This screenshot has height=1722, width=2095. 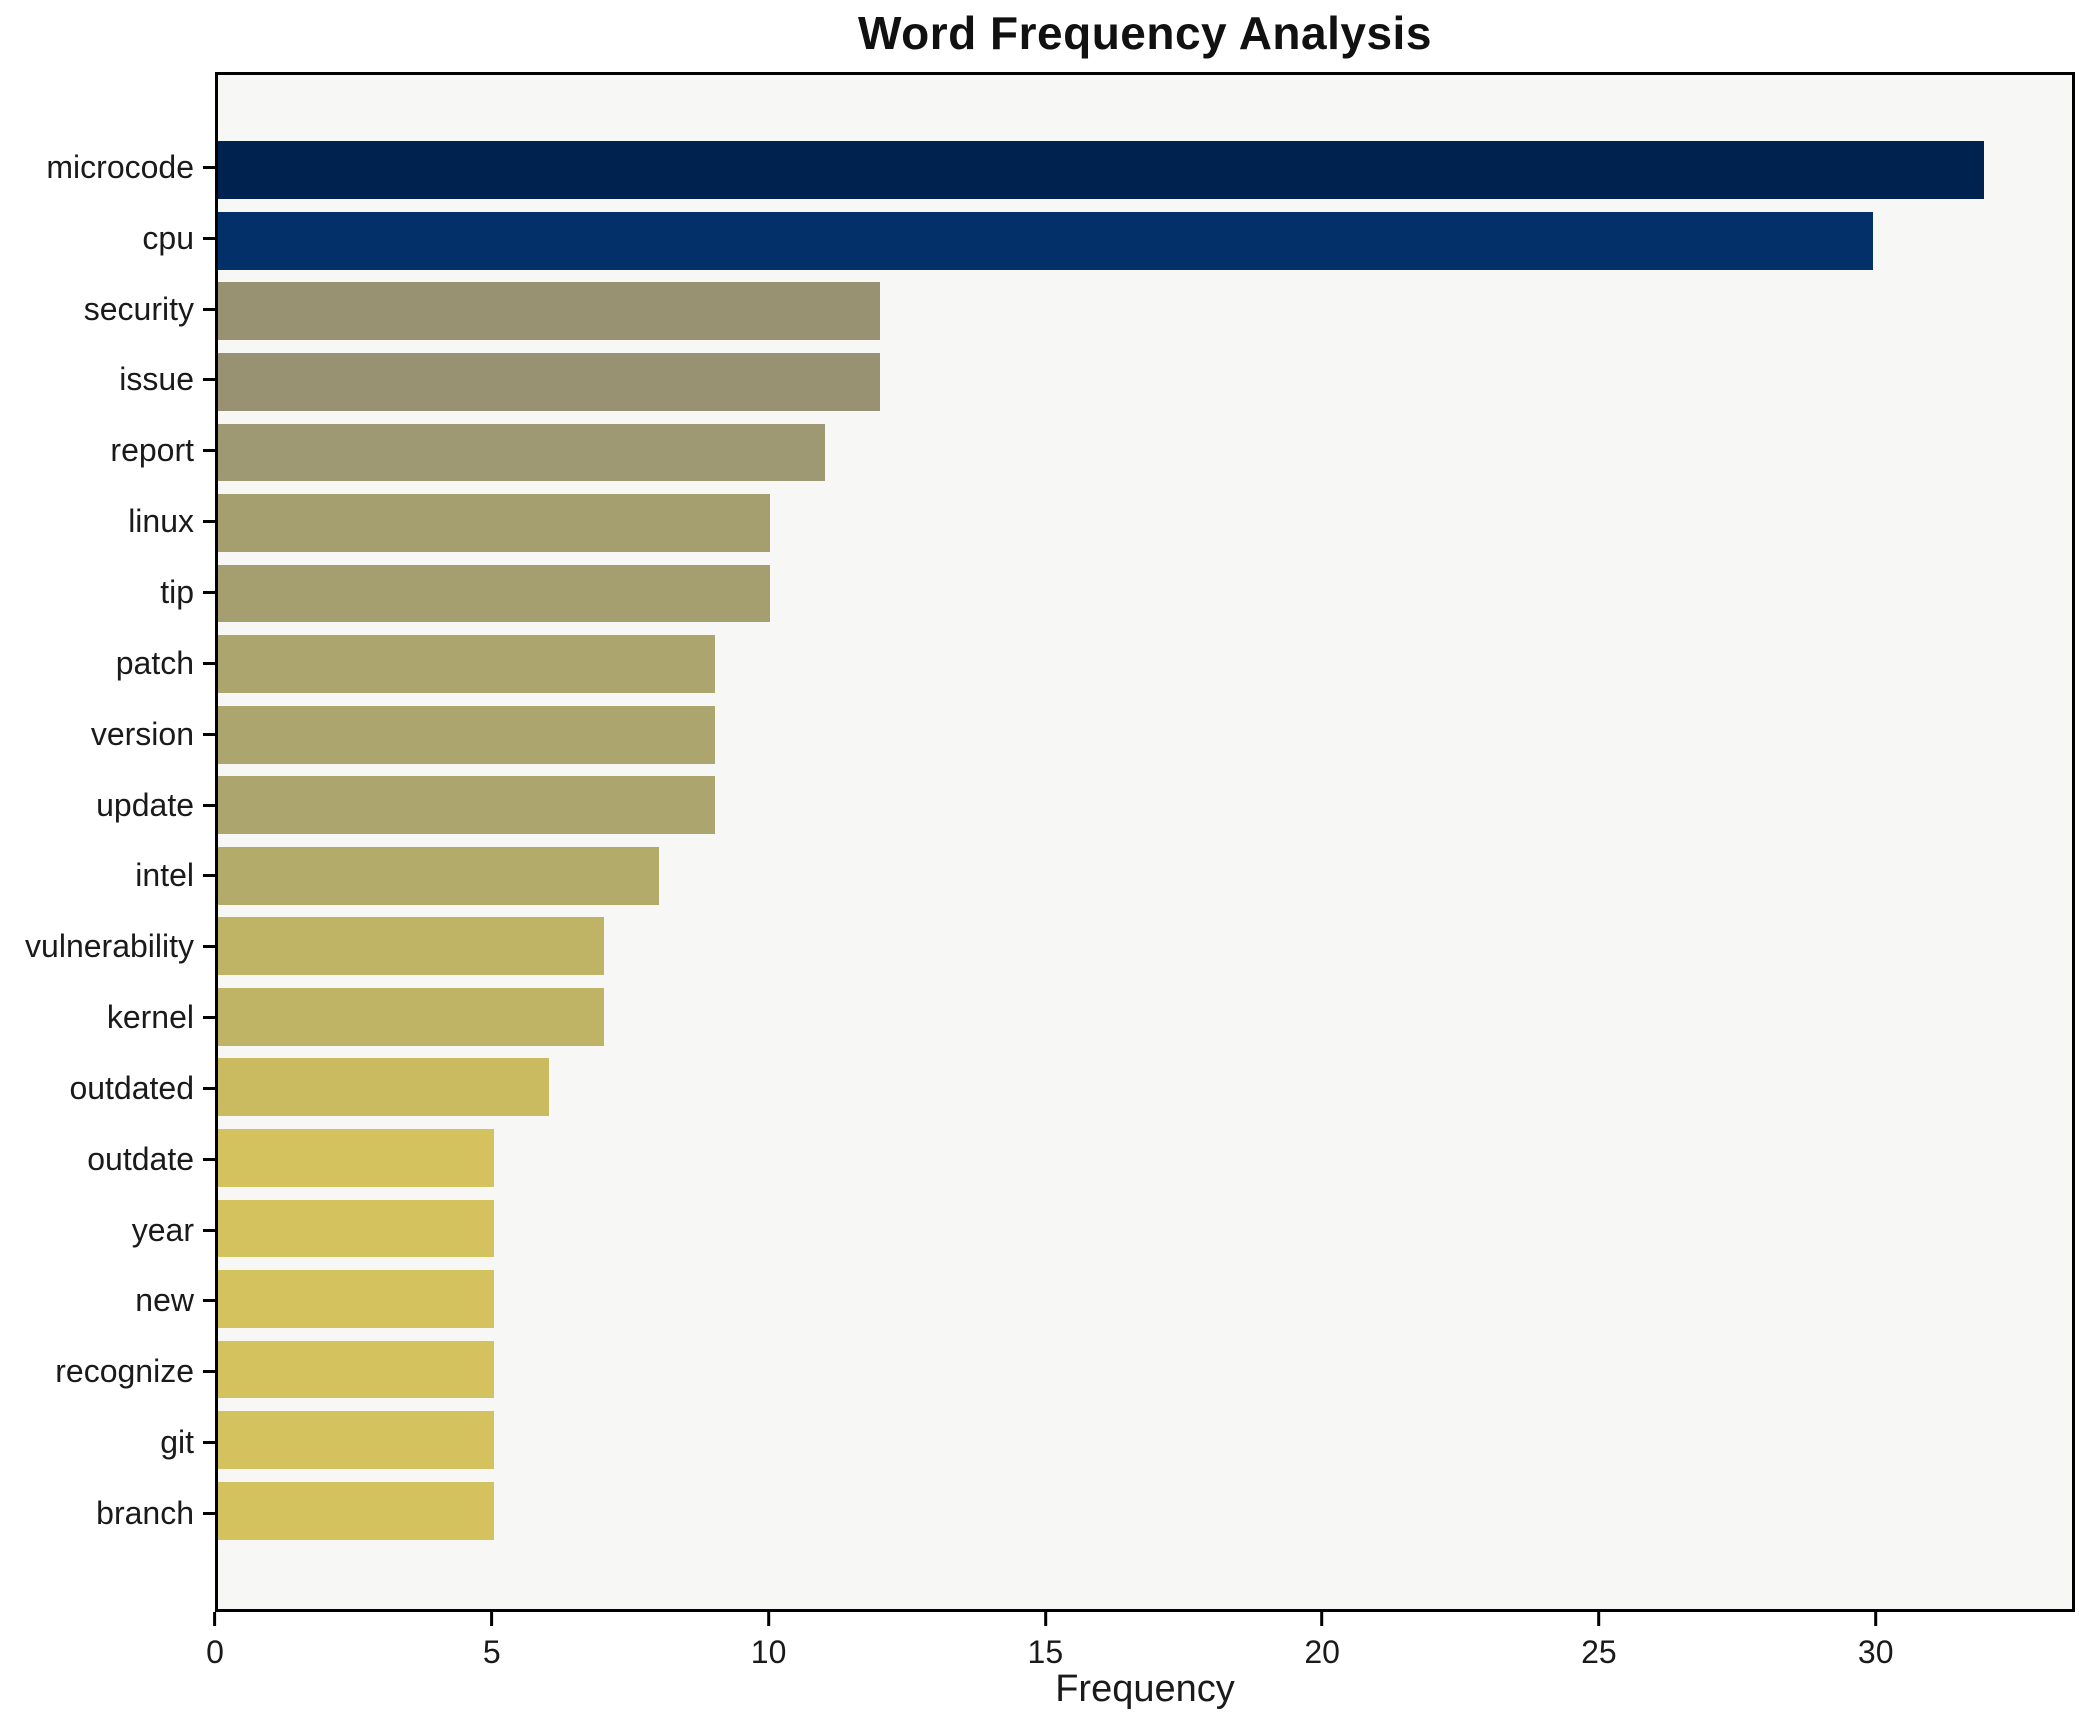 What do you see at coordinates (164, 1300) in the screenshot?
I see `y-tick-label-new: new` at bounding box center [164, 1300].